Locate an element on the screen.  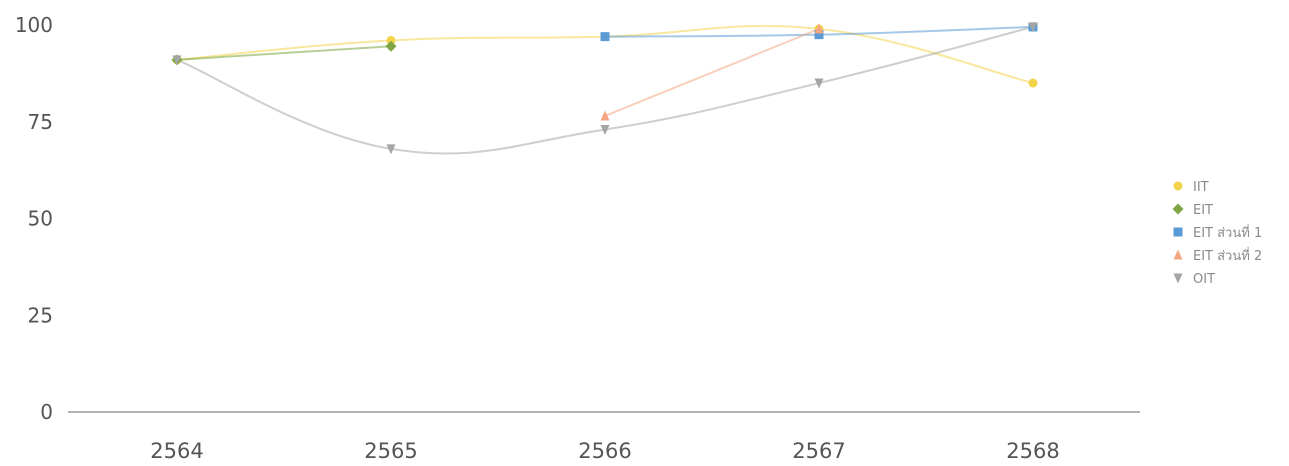
legend-item: EIT ส่วนที่ 1 is located at coordinates (1217, 232).